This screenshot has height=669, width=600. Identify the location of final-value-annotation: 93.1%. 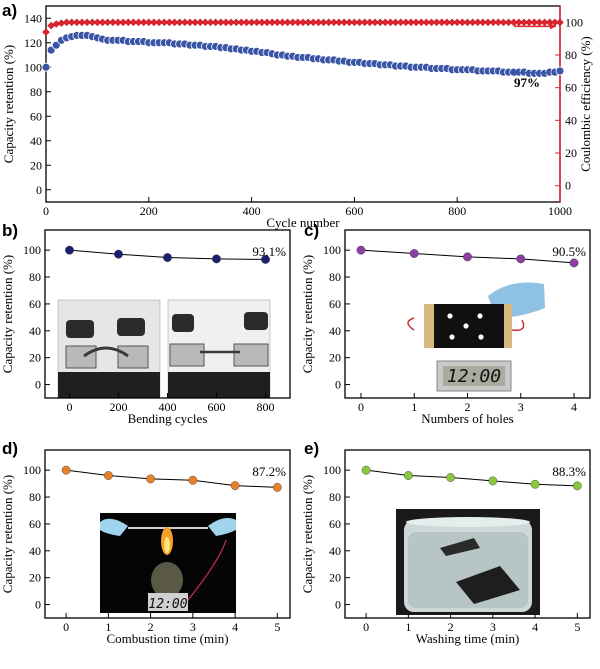
(269, 251).